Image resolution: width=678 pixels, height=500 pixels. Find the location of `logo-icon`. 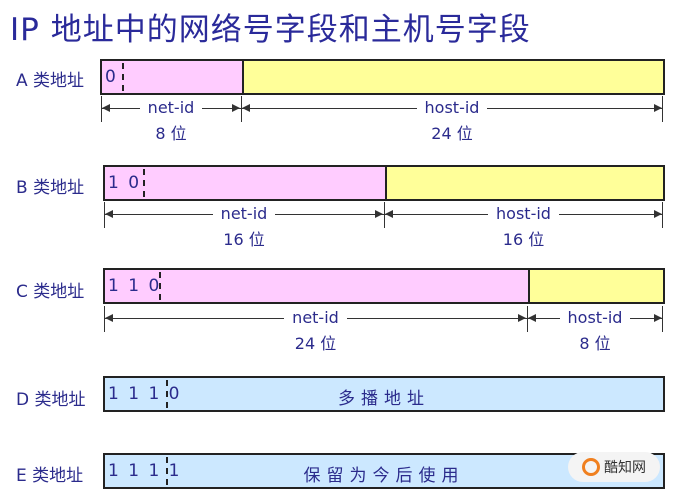

logo-icon is located at coordinates (591, 467).